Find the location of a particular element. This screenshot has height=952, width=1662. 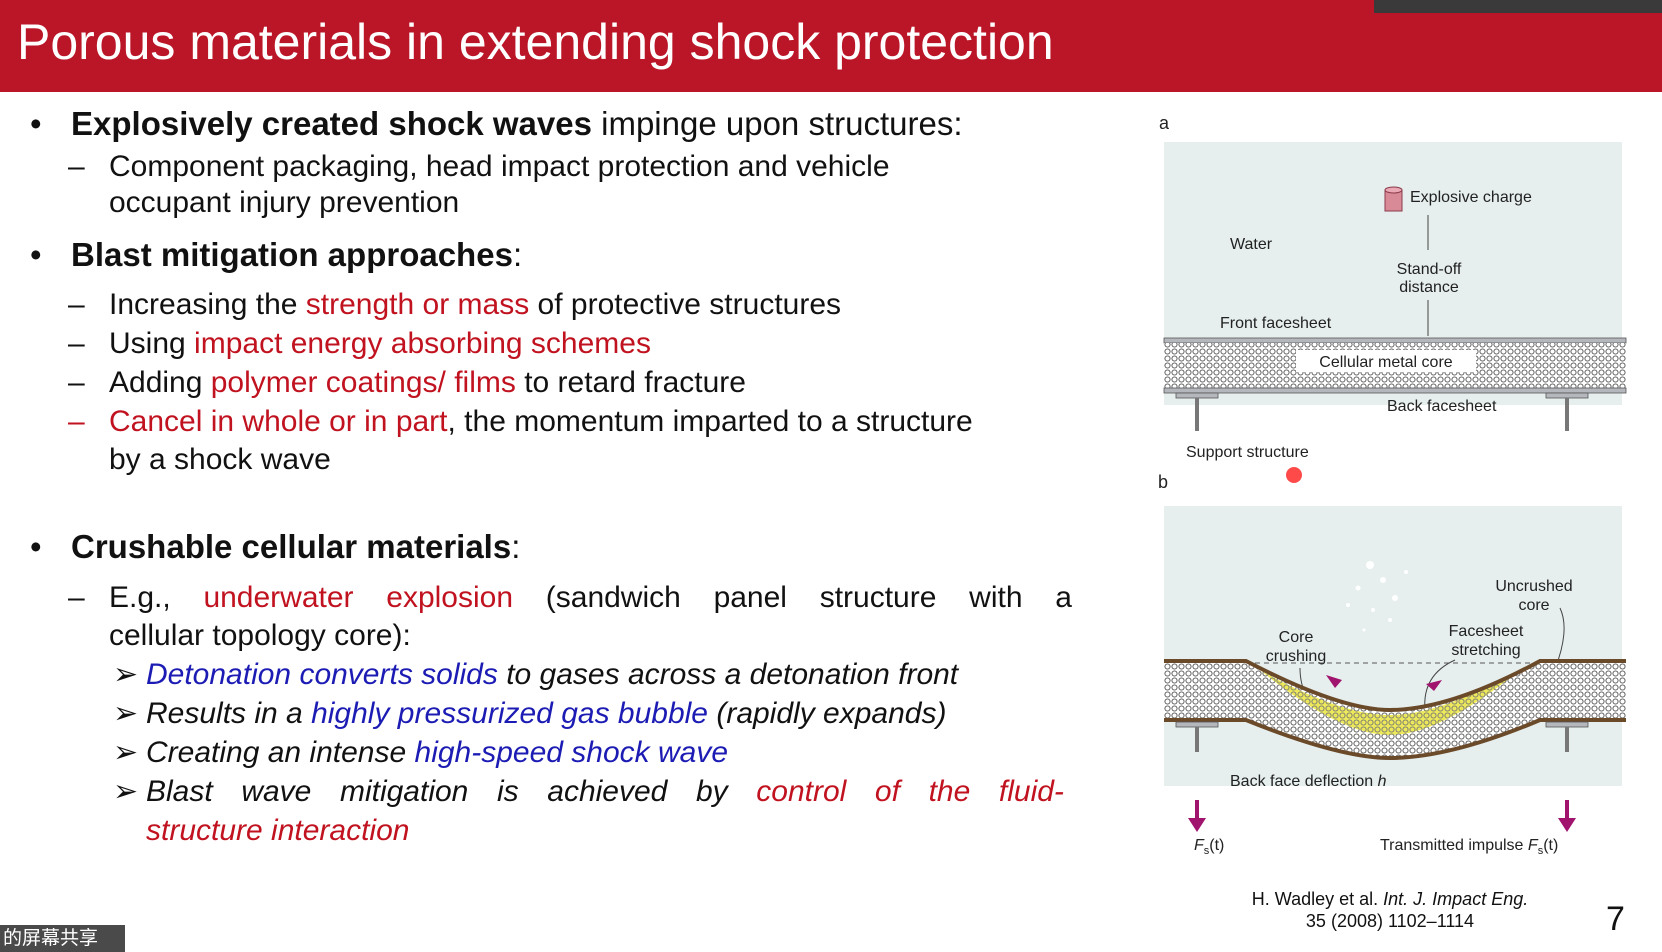

word: is is located at coordinates (507, 791).